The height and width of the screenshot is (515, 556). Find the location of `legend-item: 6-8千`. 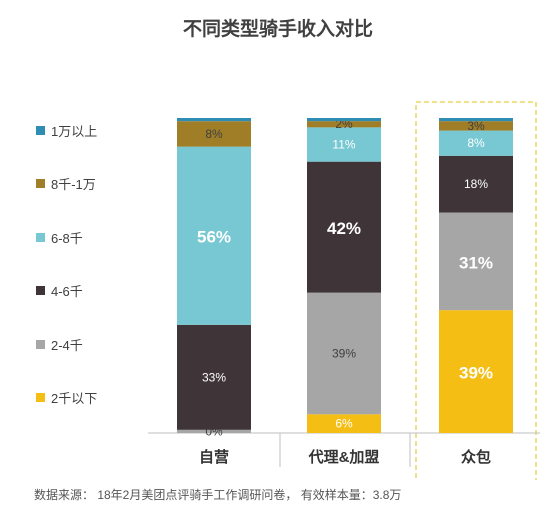

legend-item: 6-8千 is located at coordinates (59, 237).